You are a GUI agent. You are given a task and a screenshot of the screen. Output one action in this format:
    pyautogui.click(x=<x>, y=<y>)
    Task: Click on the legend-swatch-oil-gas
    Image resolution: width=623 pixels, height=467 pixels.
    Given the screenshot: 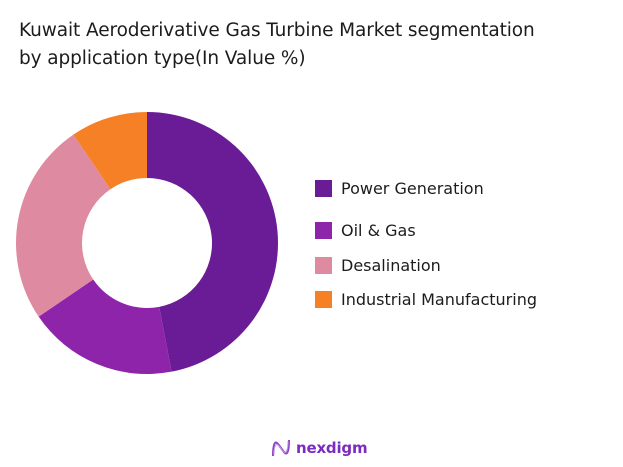 What is the action you would take?
    pyautogui.click(x=323, y=230)
    